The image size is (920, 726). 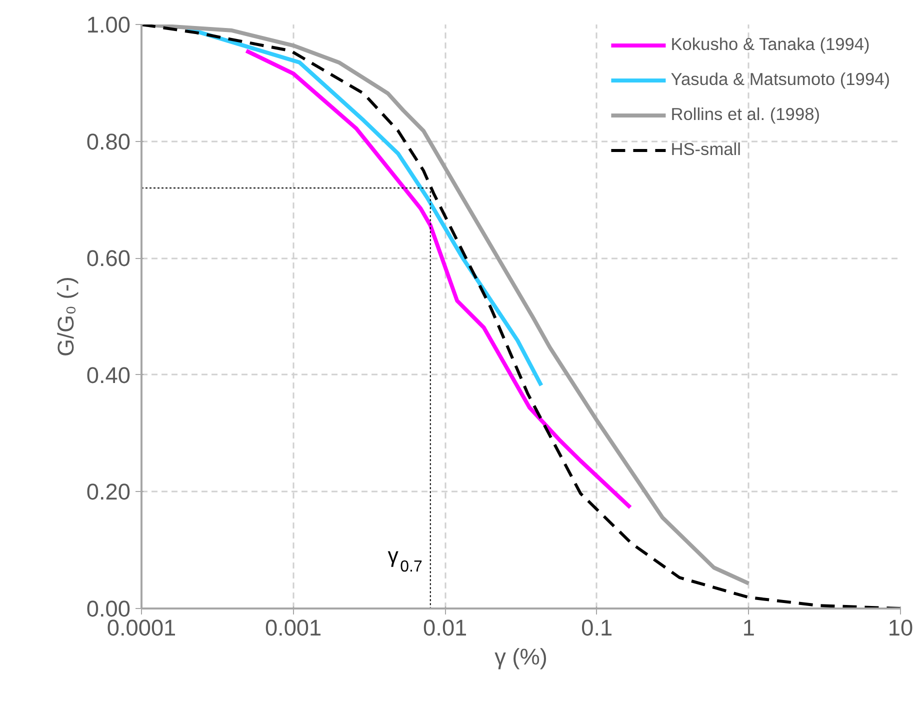 What do you see at coordinates (108, 25) in the screenshot?
I see `y-tick-label: 1.00` at bounding box center [108, 25].